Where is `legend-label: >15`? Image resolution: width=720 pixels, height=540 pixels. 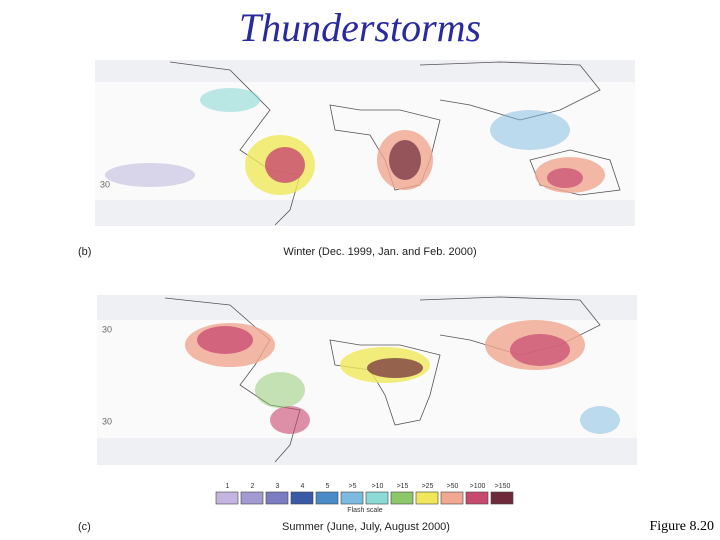
legend-label: >15 is located at coordinates (403, 486).